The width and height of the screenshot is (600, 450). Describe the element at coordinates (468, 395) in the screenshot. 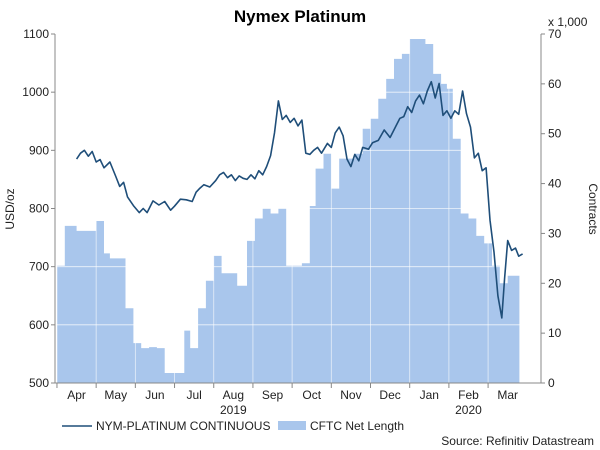

I see `x-tick-label: Feb` at that location.